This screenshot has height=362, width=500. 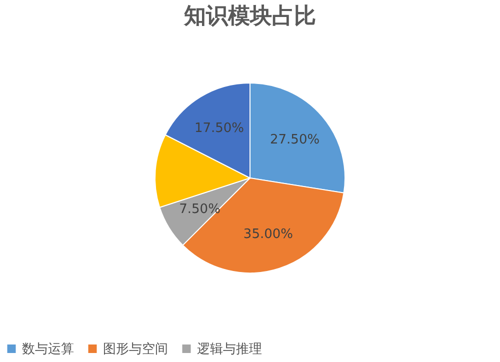 I want to click on legend-label: 逻辑与推理, so click(x=229, y=349).